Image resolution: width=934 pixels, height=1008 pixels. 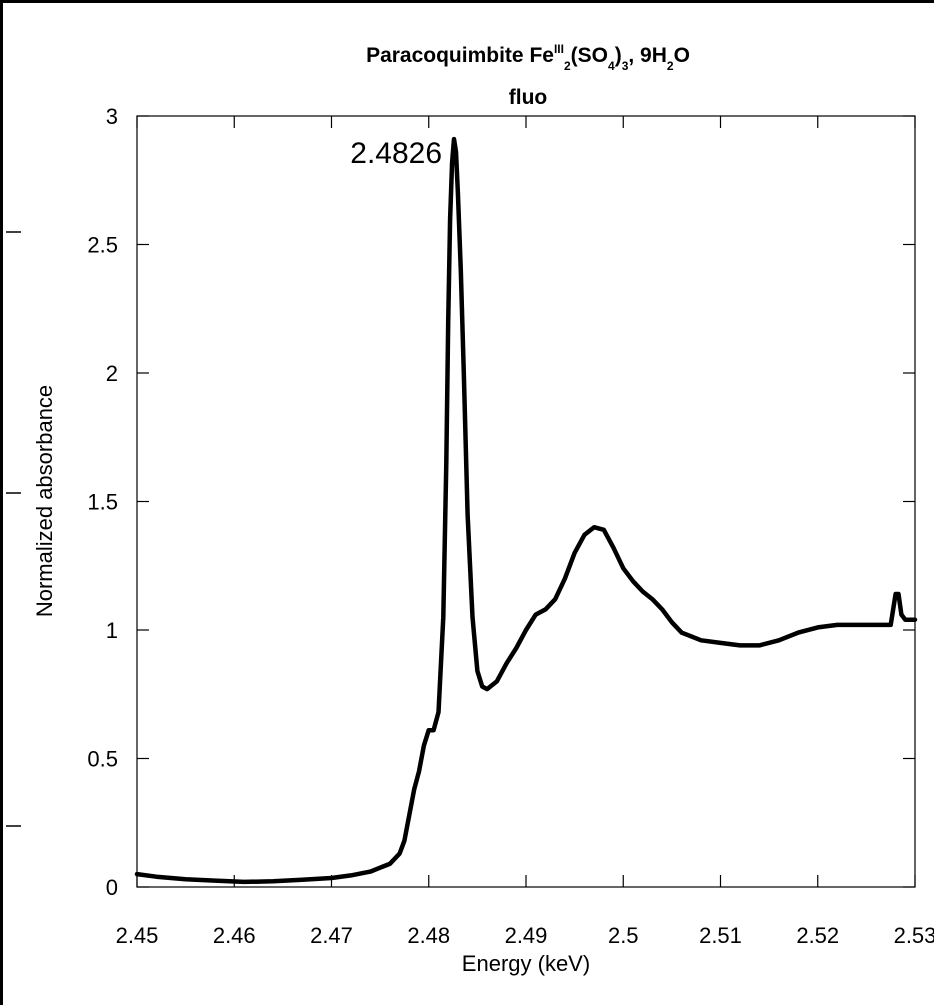 I want to click on title-text: O, so click(x=682, y=55).